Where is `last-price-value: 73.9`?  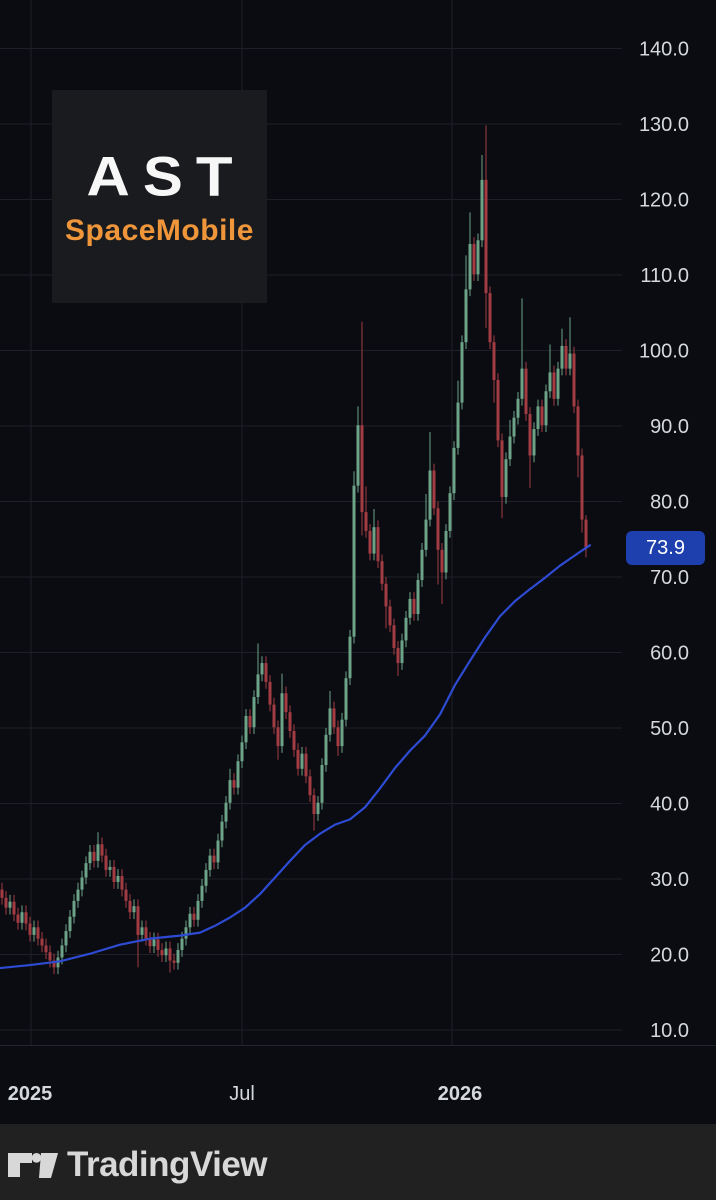 last-price-value: 73.9 is located at coordinates (665, 547).